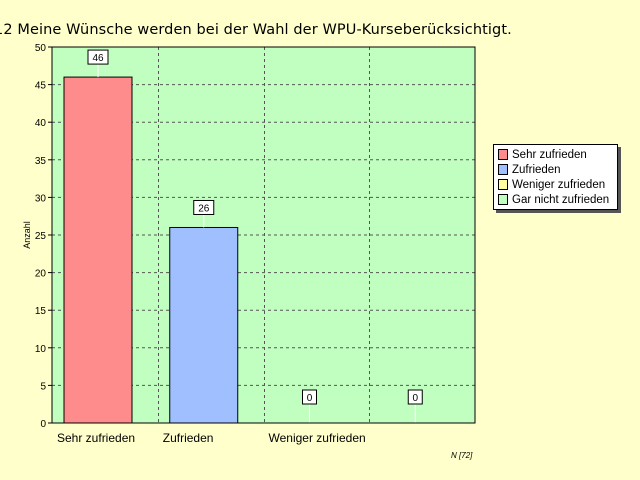 This screenshot has width=640, height=480. Describe the element at coordinates (41, 161) in the screenshot. I see `y-tick-label: 35` at that location.